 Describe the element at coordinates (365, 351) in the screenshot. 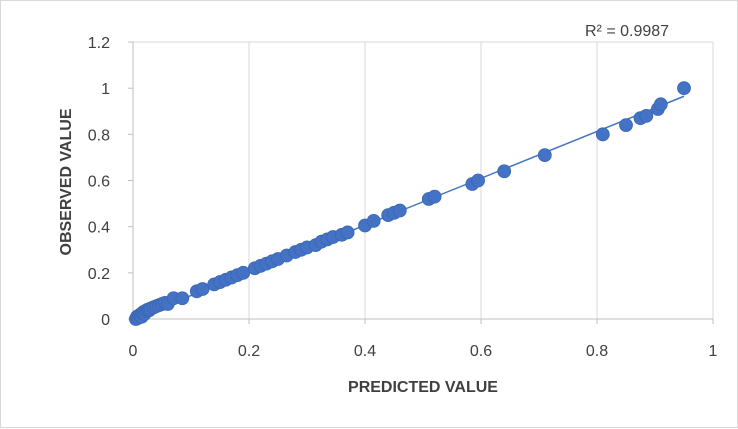

I see `x-tick-label: 0.4` at that location.